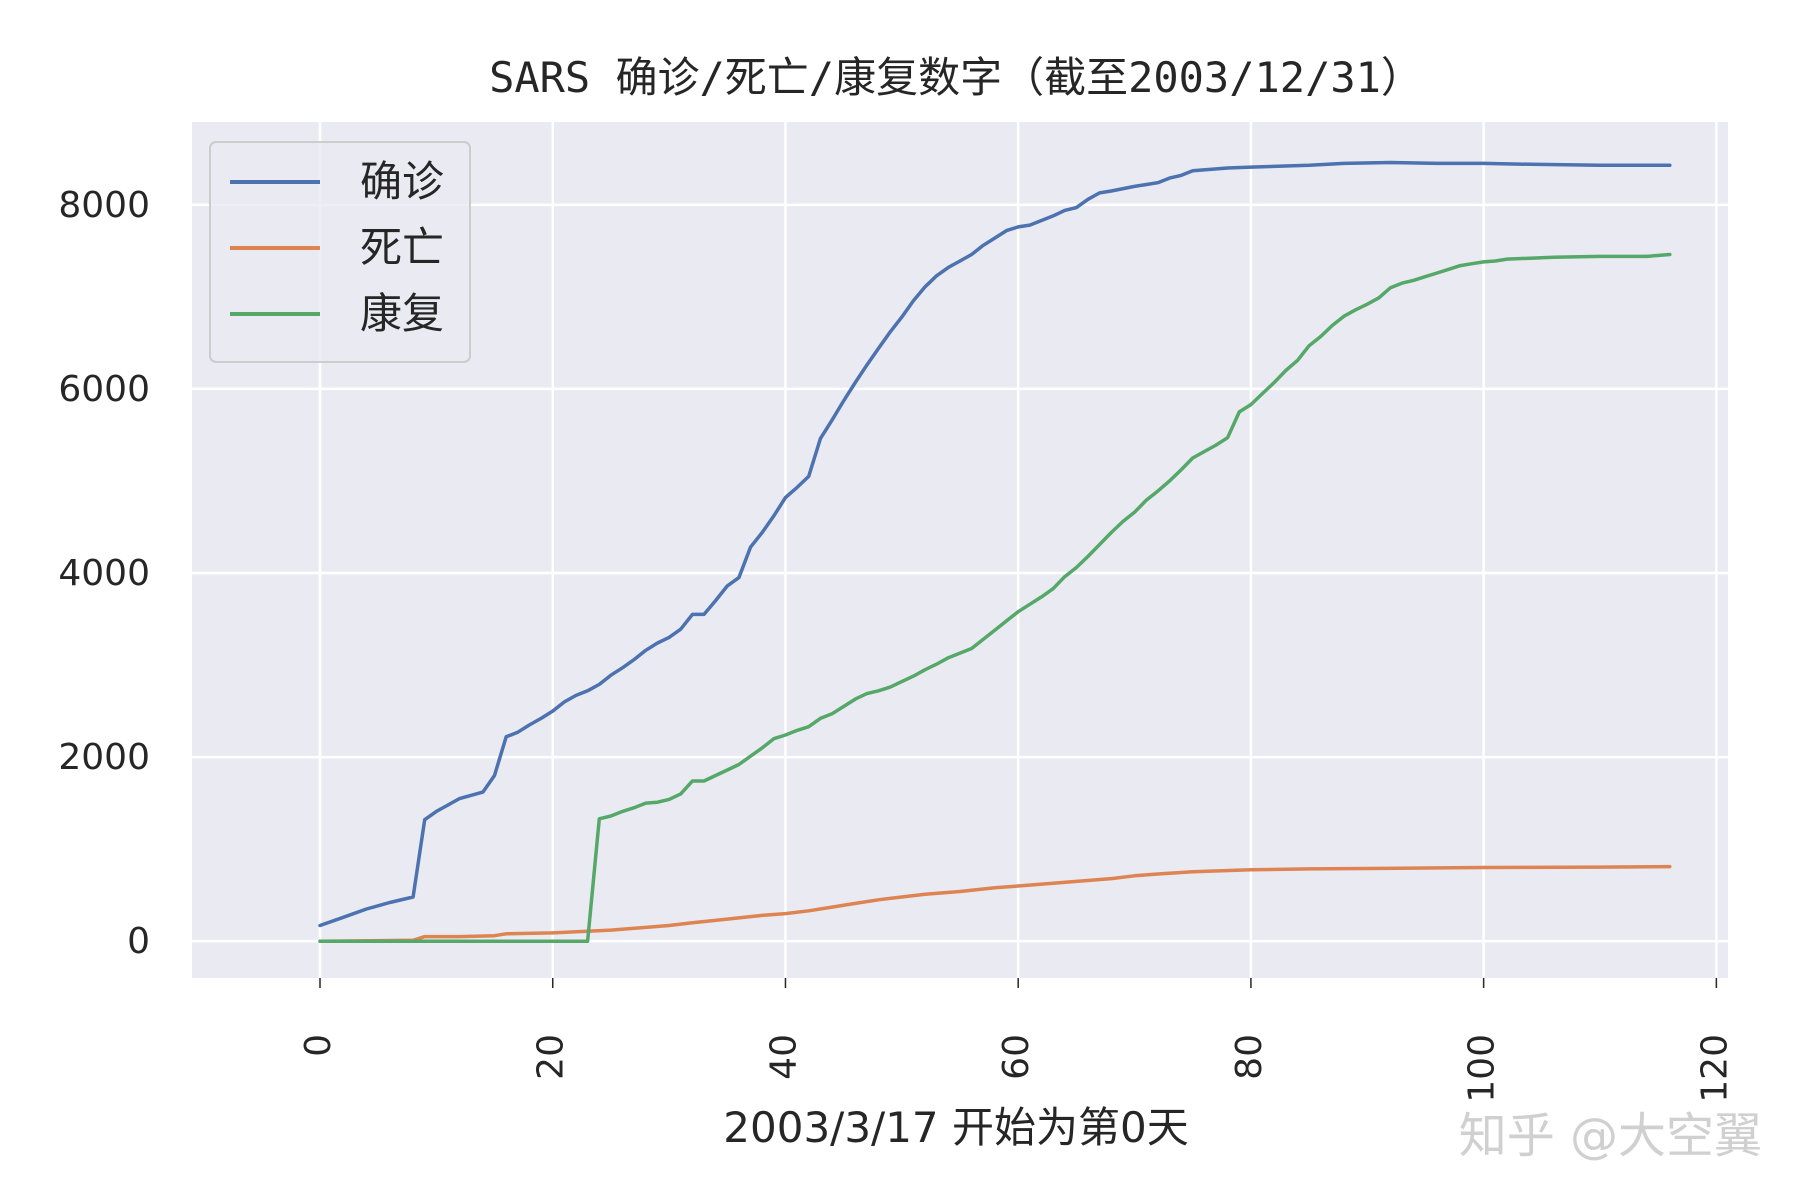 The width and height of the screenshot is (1800, 1200). Describe the element at coordinates (402, 247) in the screenshot. I see `legend-label: 死亡` at that location.